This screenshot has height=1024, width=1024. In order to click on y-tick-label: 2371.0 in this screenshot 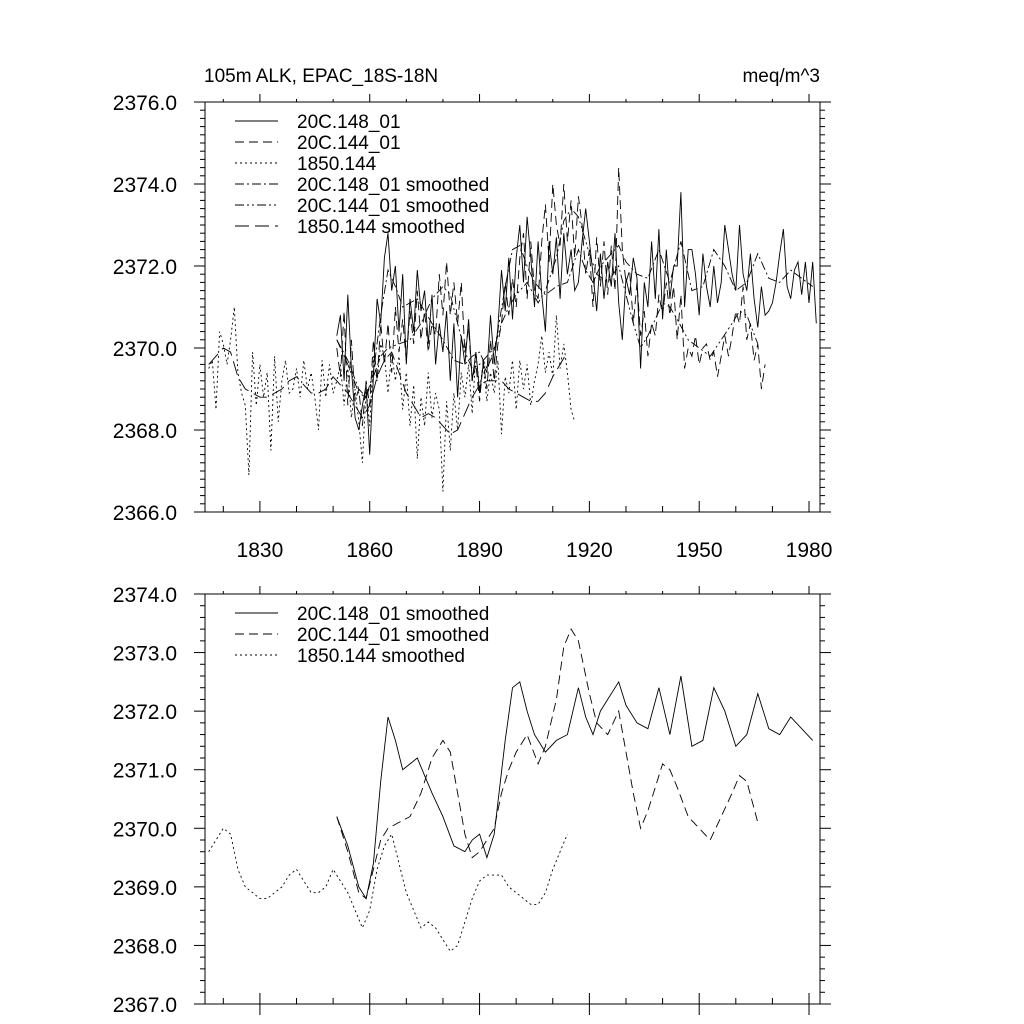, I will do `click(145, 771)`.